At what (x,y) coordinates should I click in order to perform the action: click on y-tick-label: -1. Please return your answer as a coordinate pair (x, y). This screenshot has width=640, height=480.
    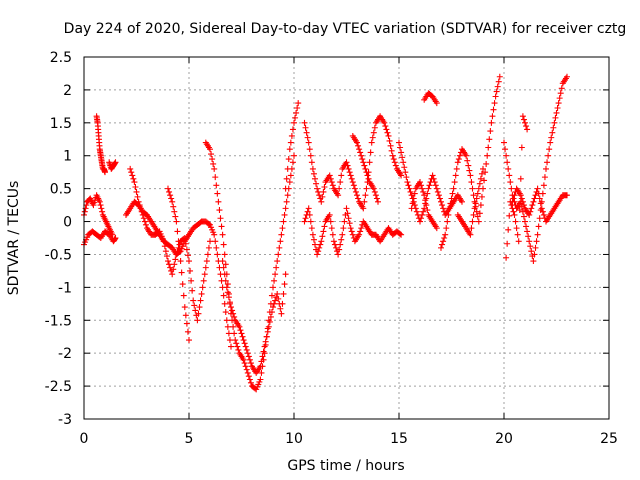
    Looking at the image, I should click on (65, 288).